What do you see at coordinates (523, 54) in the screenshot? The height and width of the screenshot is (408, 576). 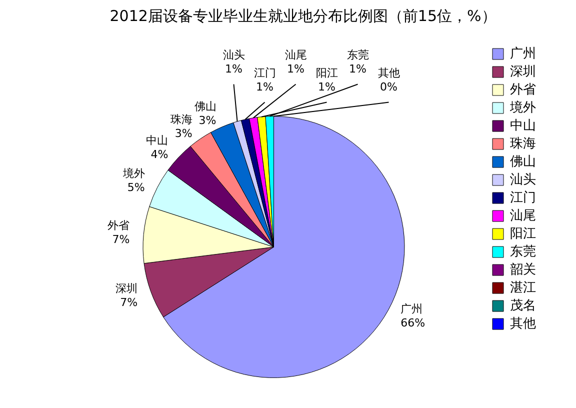 I see `legend-label: 广州` at bounding box center [523, 54].